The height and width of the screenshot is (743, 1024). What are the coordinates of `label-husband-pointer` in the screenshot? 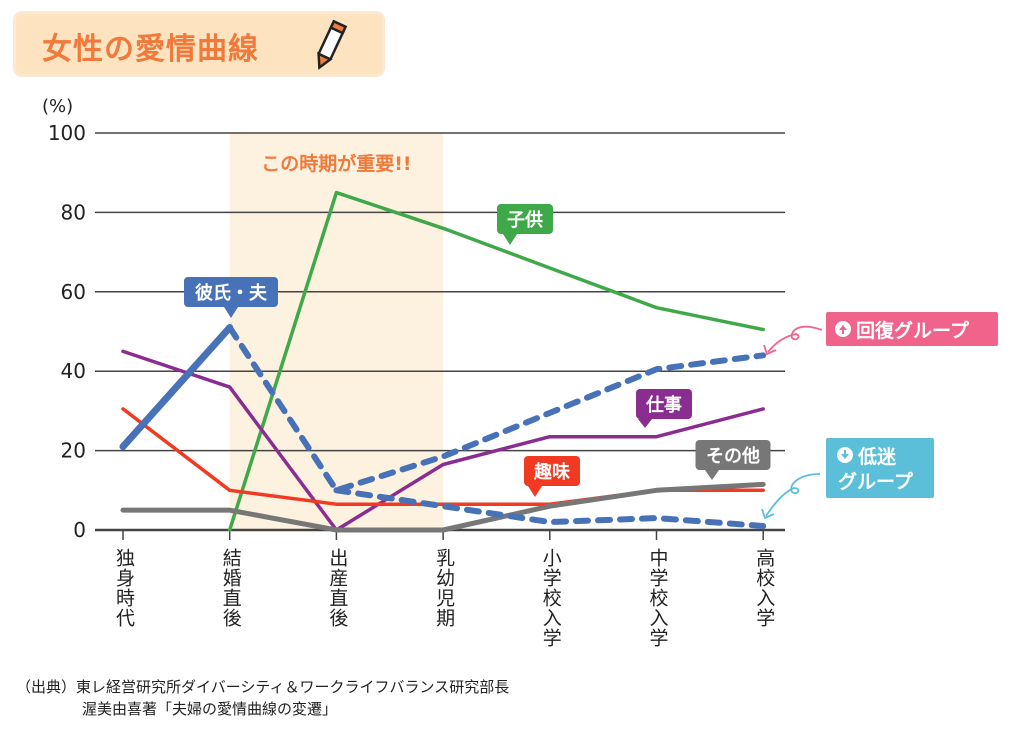 It's located at (231, 312).